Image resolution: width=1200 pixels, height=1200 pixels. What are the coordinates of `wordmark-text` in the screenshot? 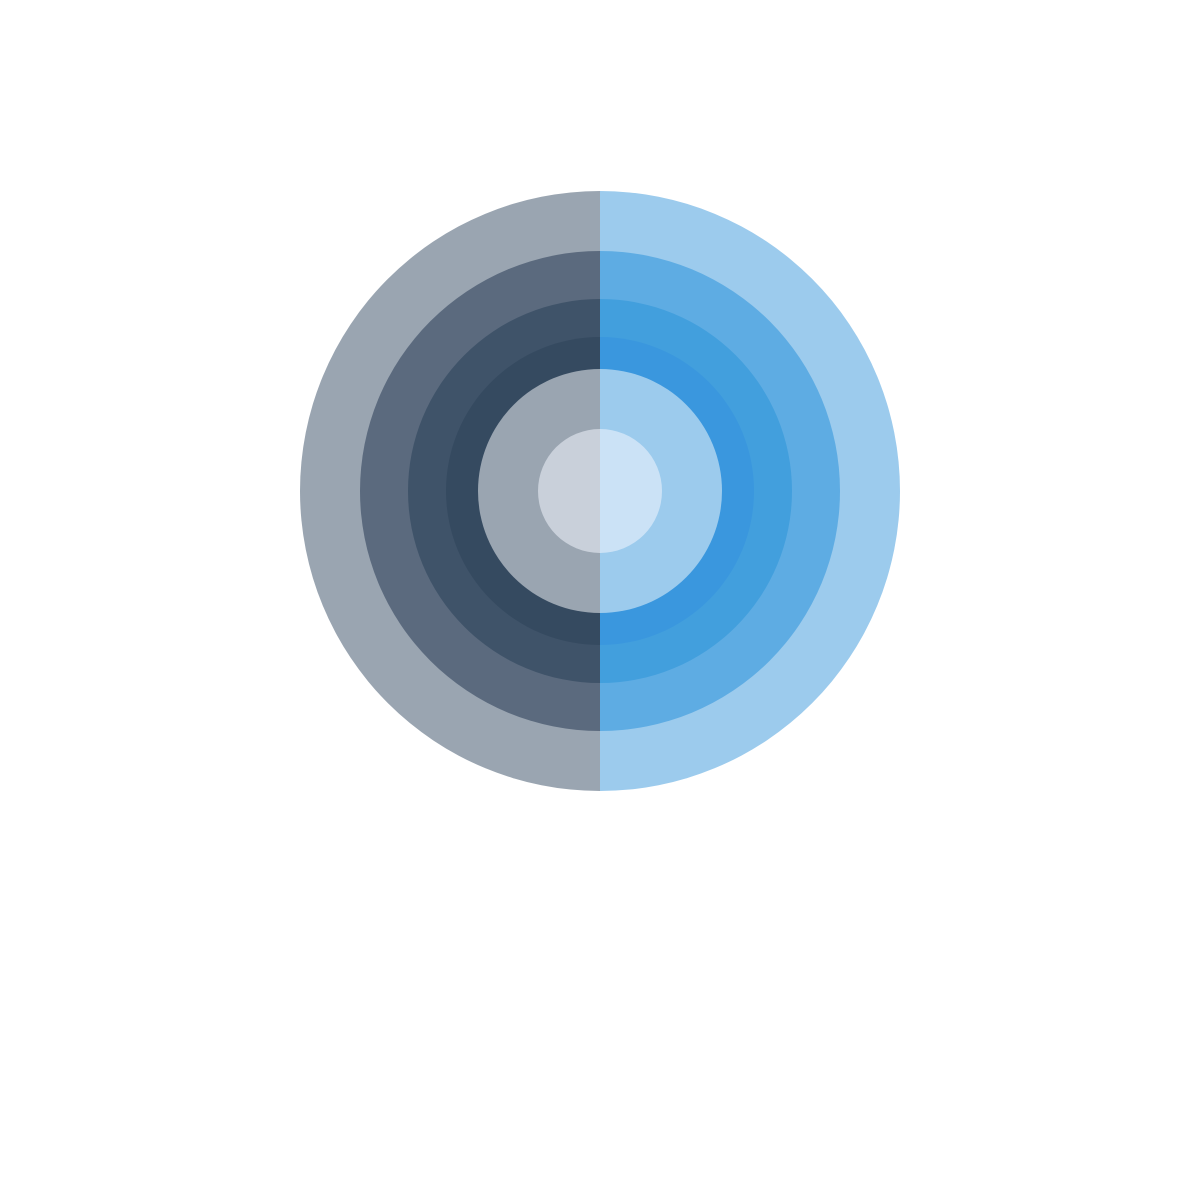 It's located at (600, 910).